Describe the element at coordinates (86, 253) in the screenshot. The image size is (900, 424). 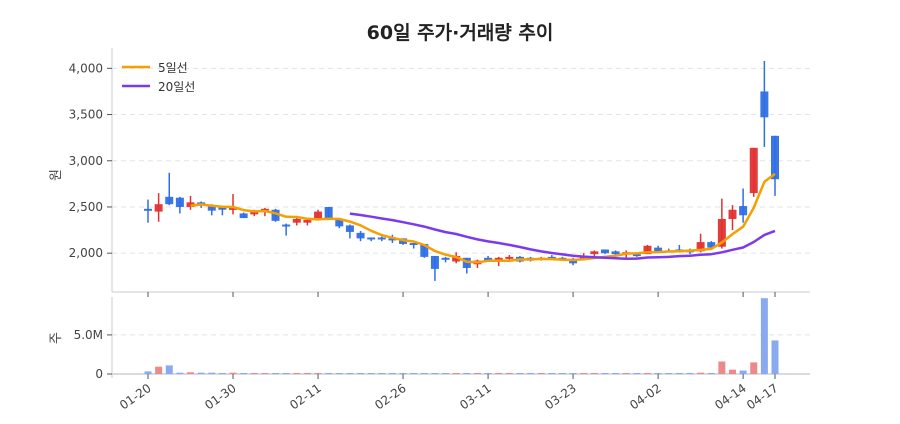
I see `price-tick-label: 2,000` at that location.